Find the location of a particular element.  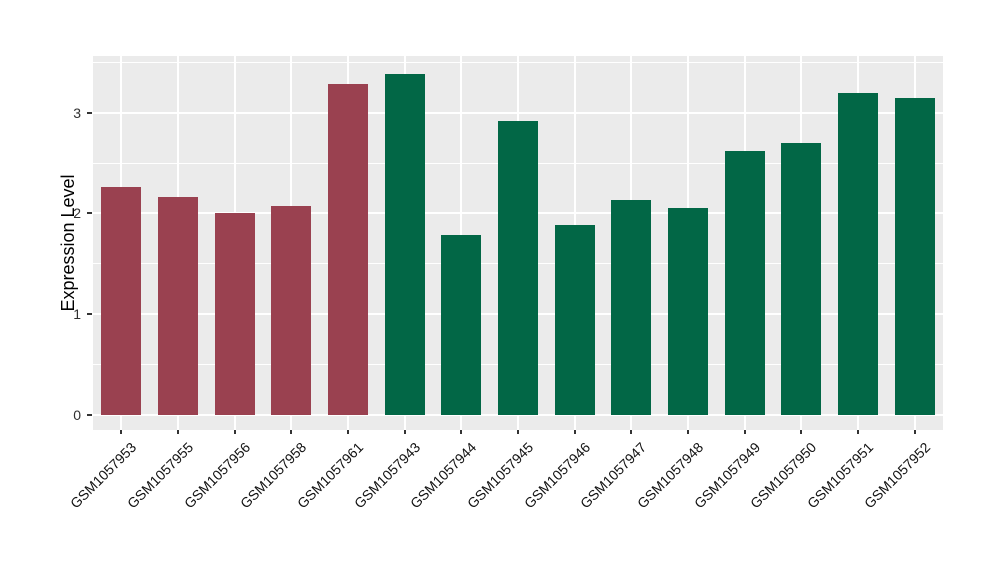

x-tick-label: GSM1057961 is located at coordinates (330, 475).